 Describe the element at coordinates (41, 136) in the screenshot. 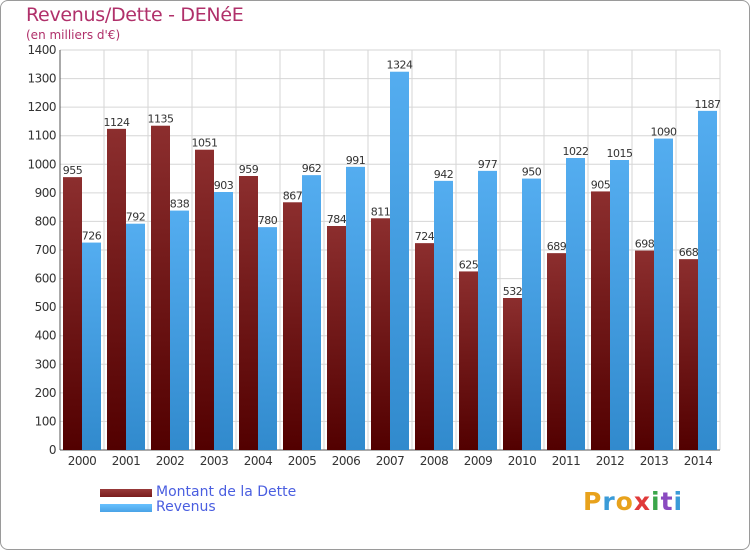

I see `y-tick-label: 1100` at that location.